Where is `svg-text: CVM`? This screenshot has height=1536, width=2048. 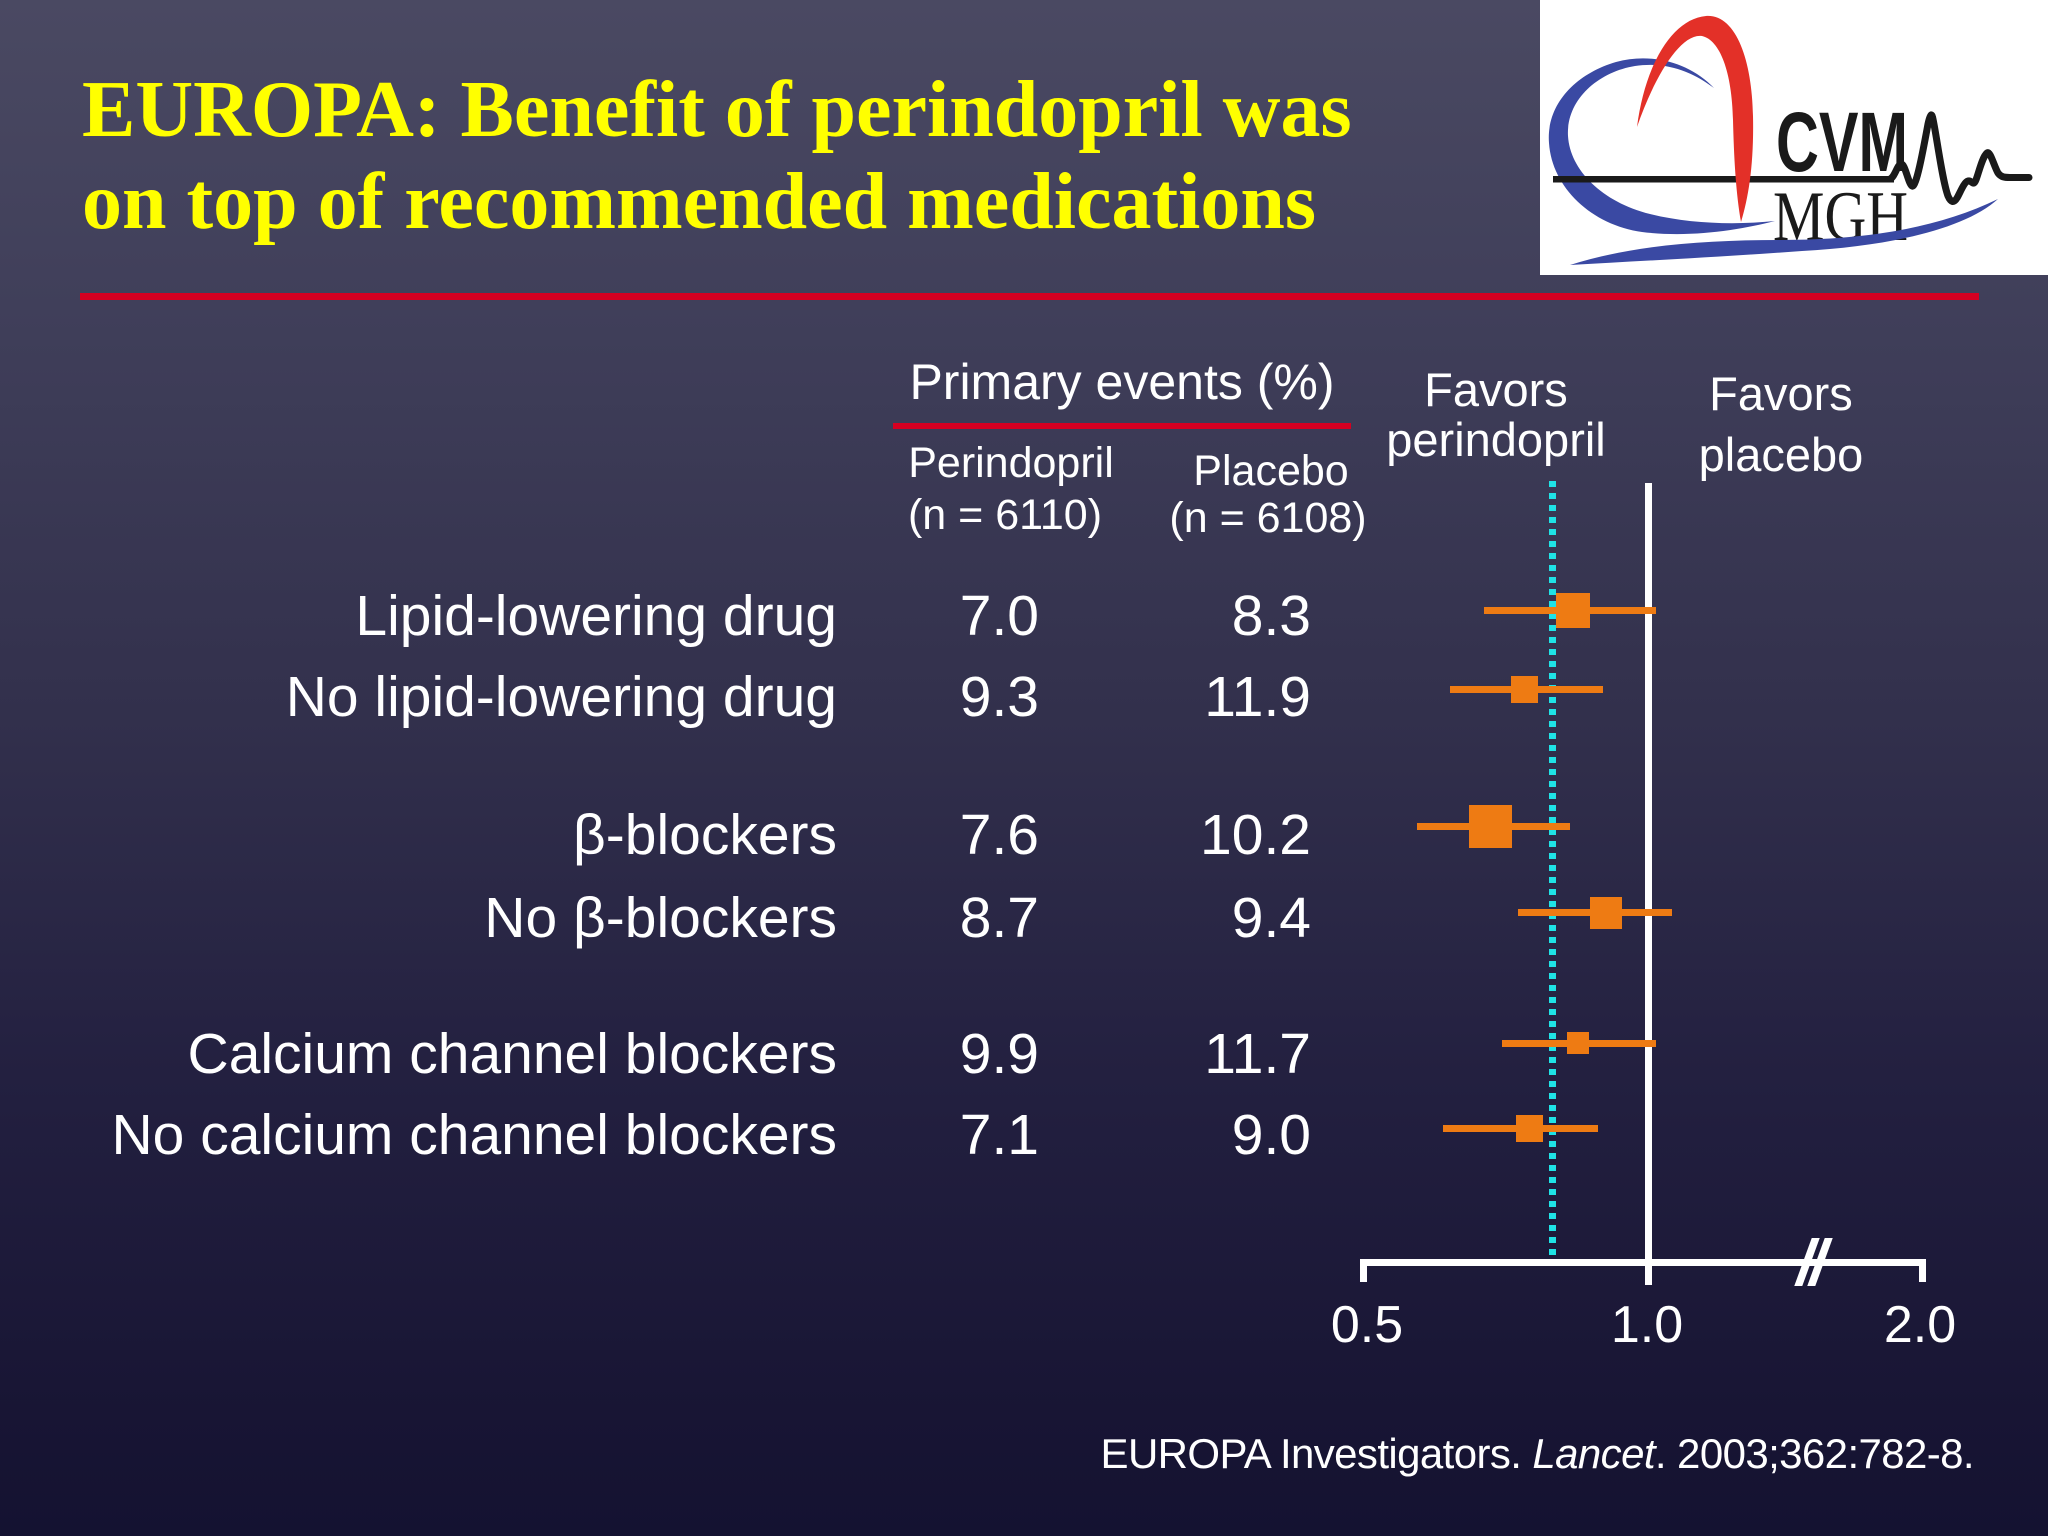
svg-text: CVM is located at coordinates (1842, 142).